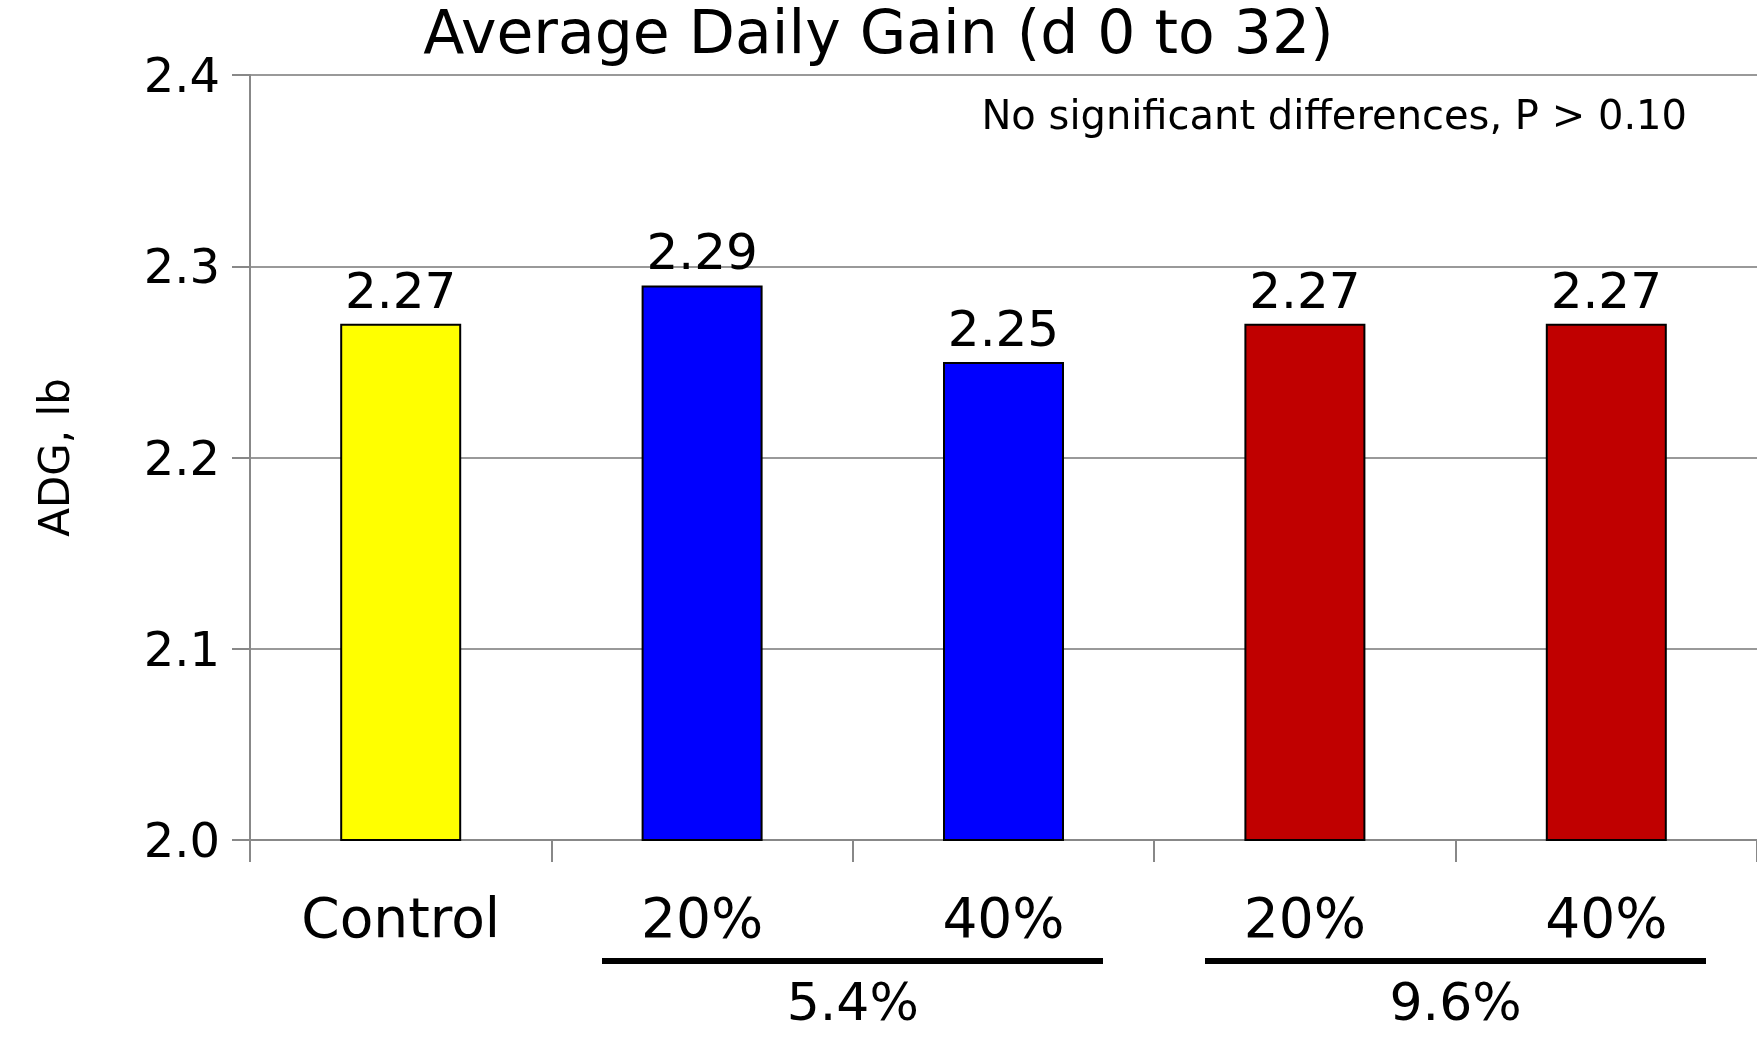  Describe the element at coordinates (878, 33) in the screenshot. I see `chart-title: Average Daily Gain (d 0 to 32)` at that location.